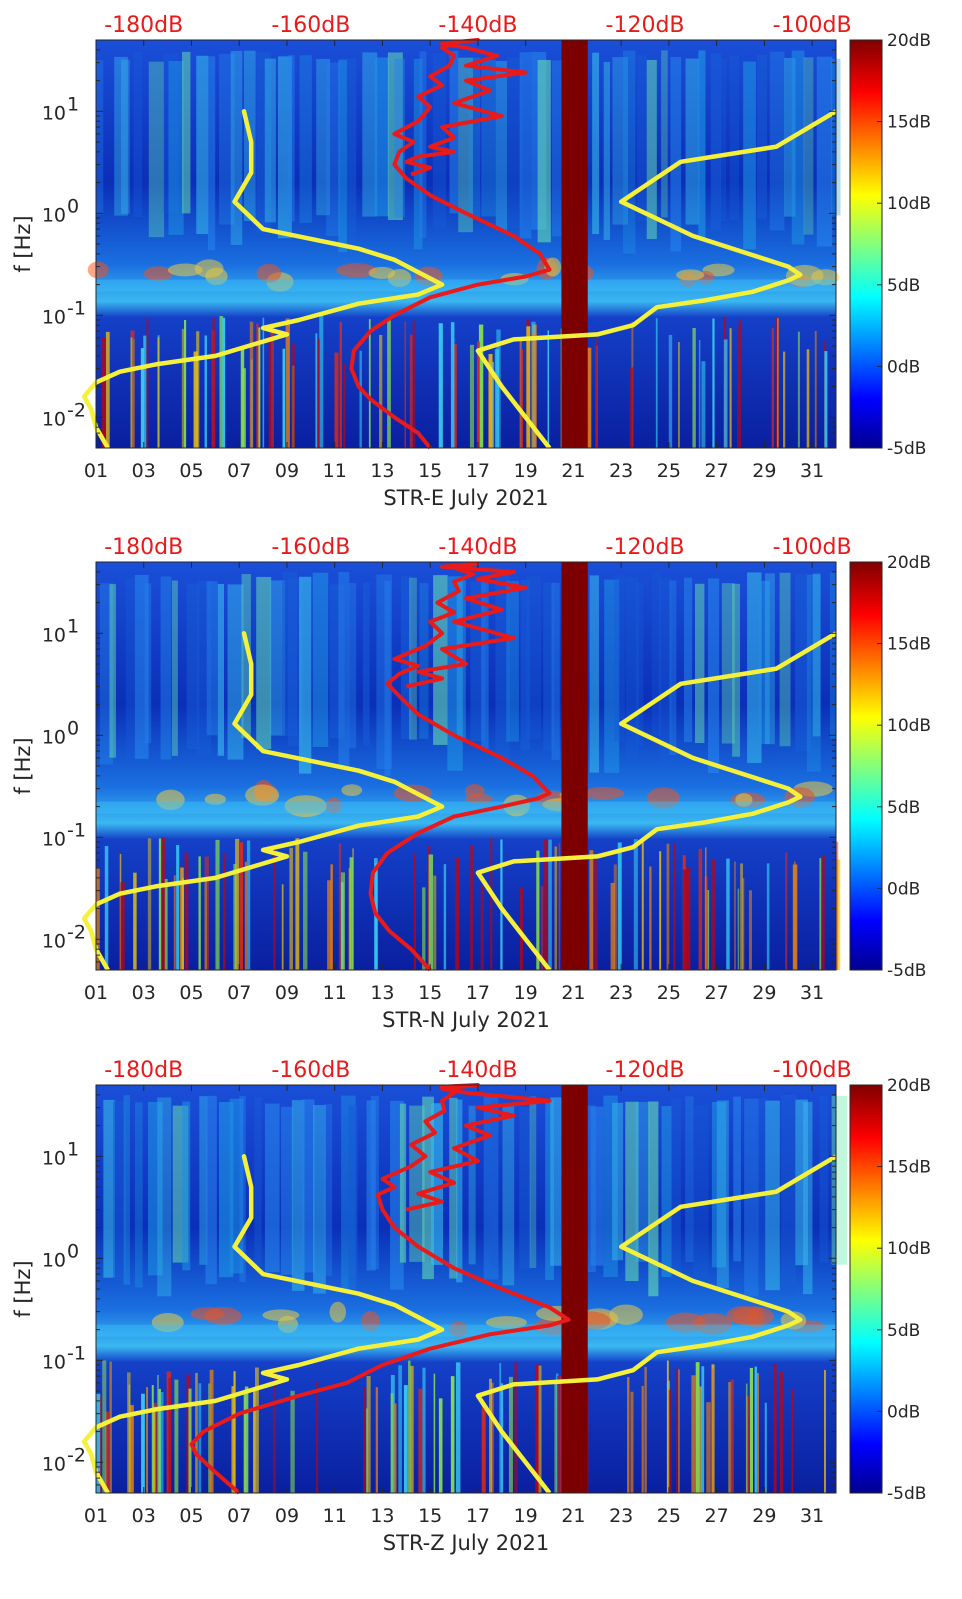  What do you see at coordinates (764, 471) in the screenshot?
I see `x-tick-label: 29` at bounding box center [764, 471].